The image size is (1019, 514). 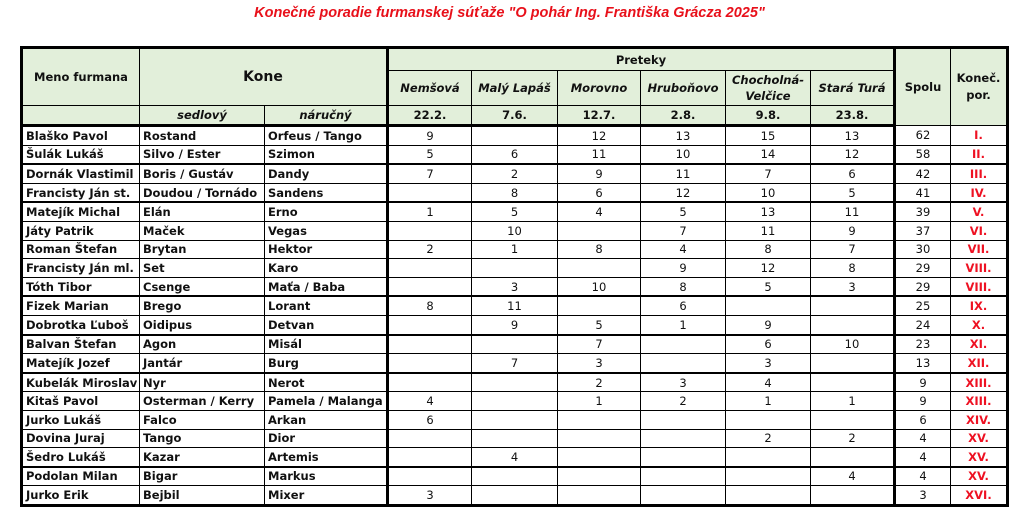 What do you see at coordinates (326, 173) in the screenshot?
I see `hand-horse: Dandy` at bounding box center [326, 173].